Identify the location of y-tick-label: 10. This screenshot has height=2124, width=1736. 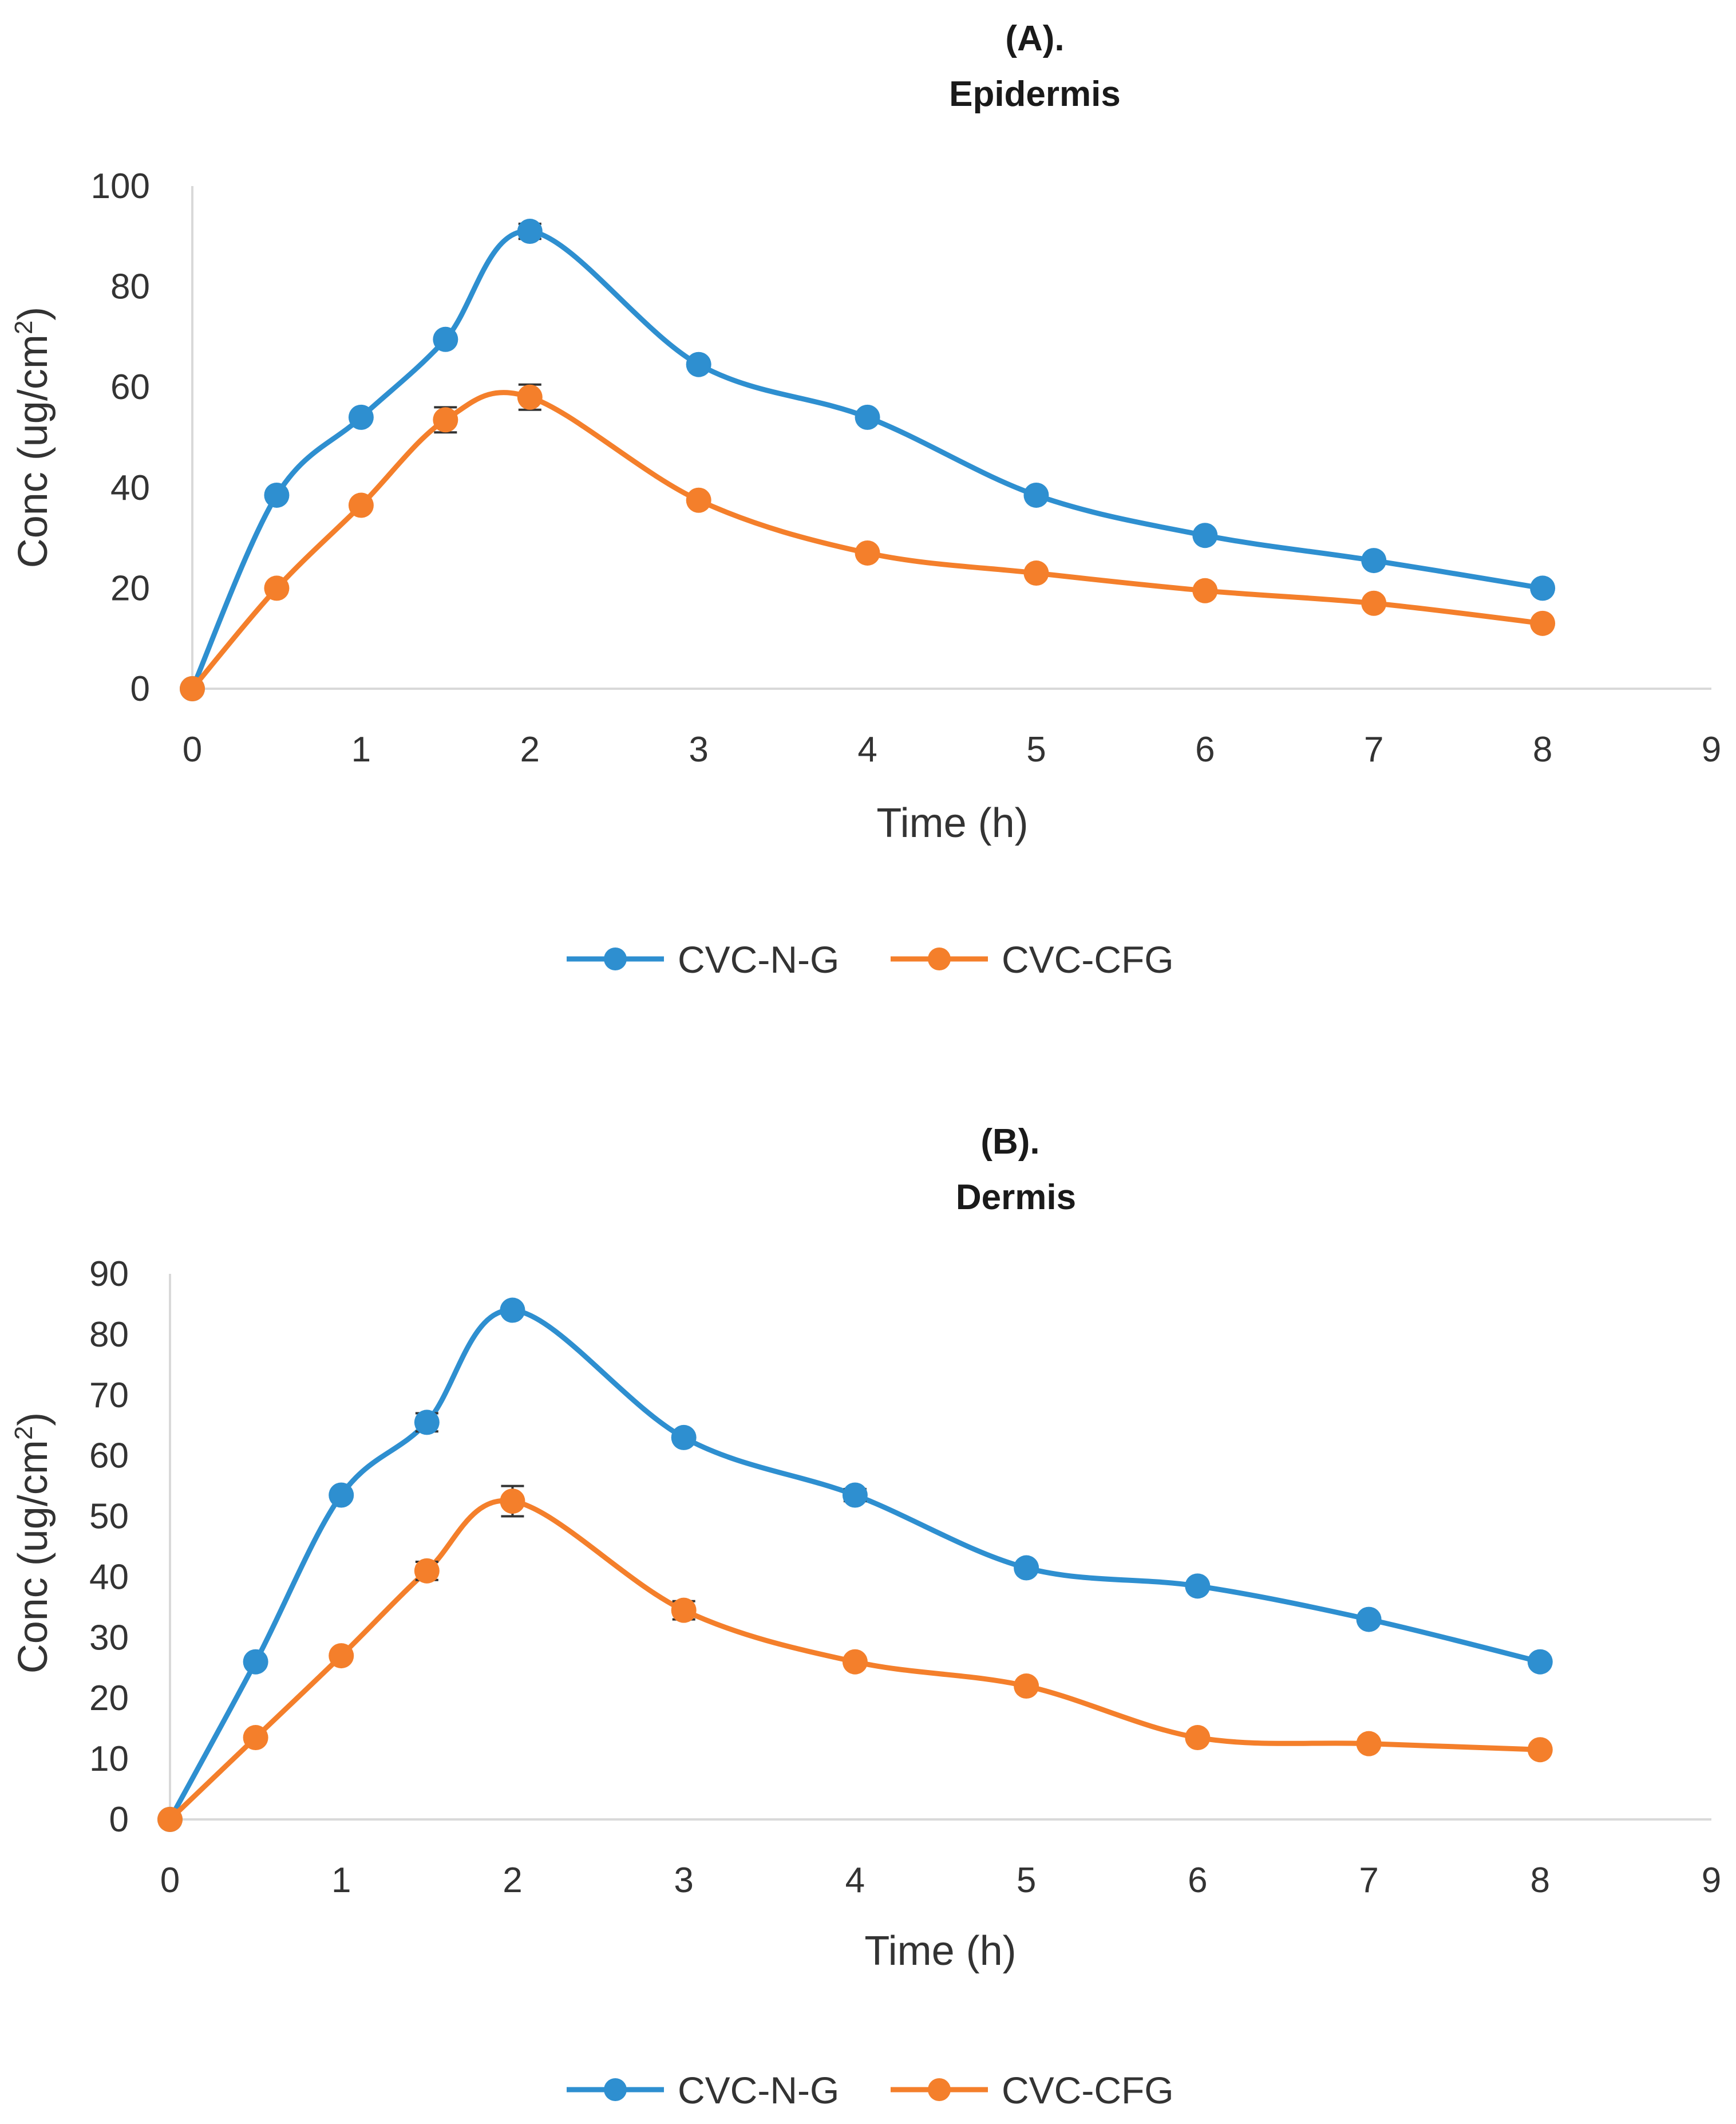
(109, 1759).